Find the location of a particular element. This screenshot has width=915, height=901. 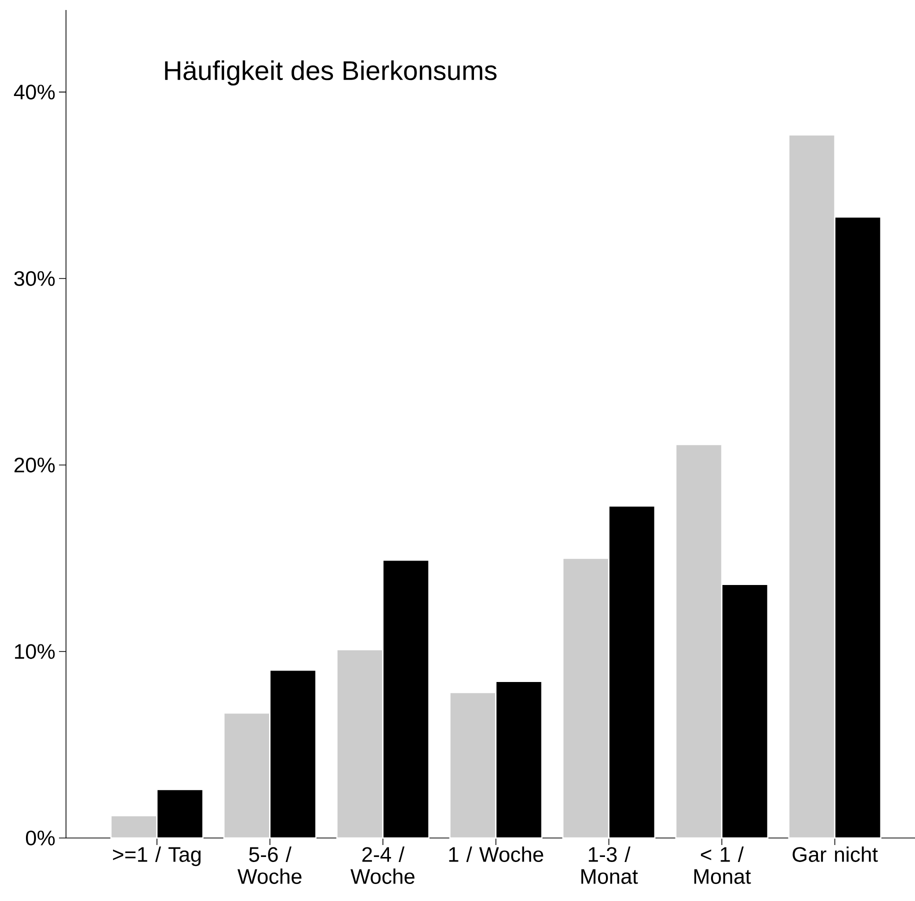

x-tick-label: 5-6 / Woche is located at coordinates (270, 865).